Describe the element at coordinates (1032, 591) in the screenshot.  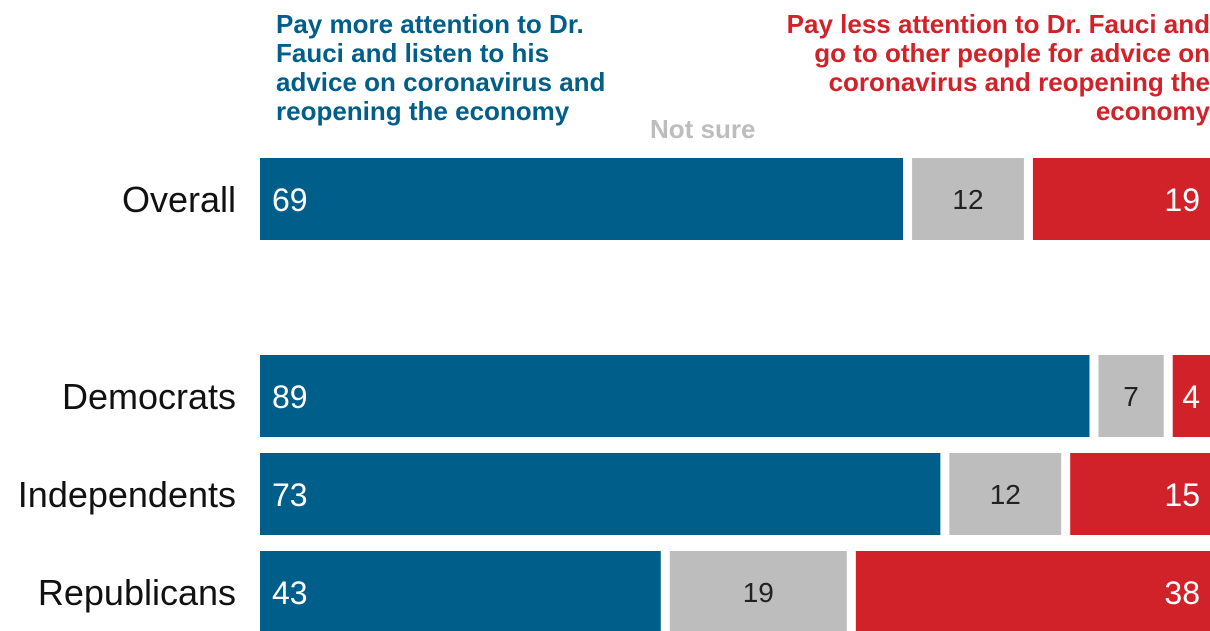
I see `bar-disagree-republicans` at that location.